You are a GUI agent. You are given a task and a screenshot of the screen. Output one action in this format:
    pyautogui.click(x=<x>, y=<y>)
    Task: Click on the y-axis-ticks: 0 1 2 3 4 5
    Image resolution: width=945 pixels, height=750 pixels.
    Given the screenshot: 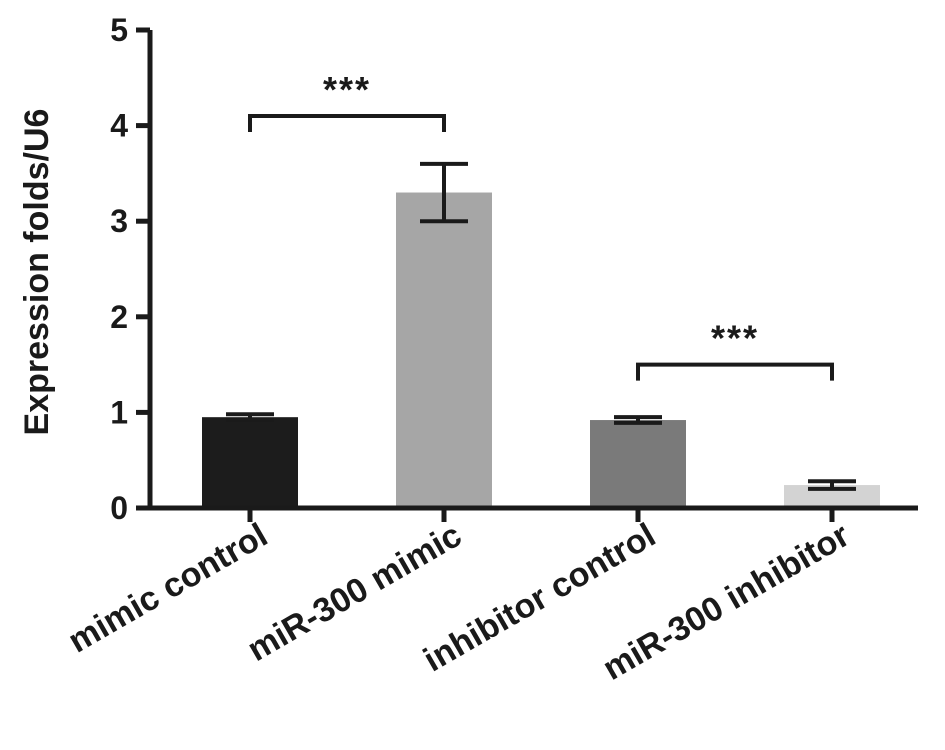 What is the action you would take?
    pyautogui.click(x=130, y=269)
    